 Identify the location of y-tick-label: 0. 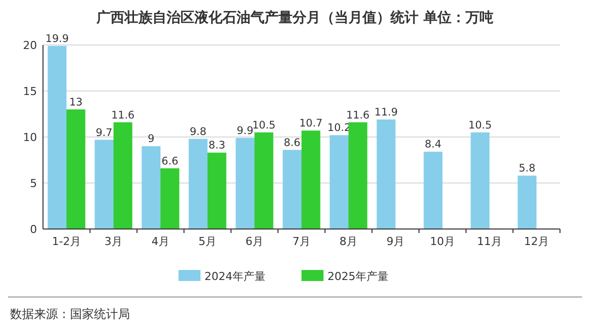
(33, 229).